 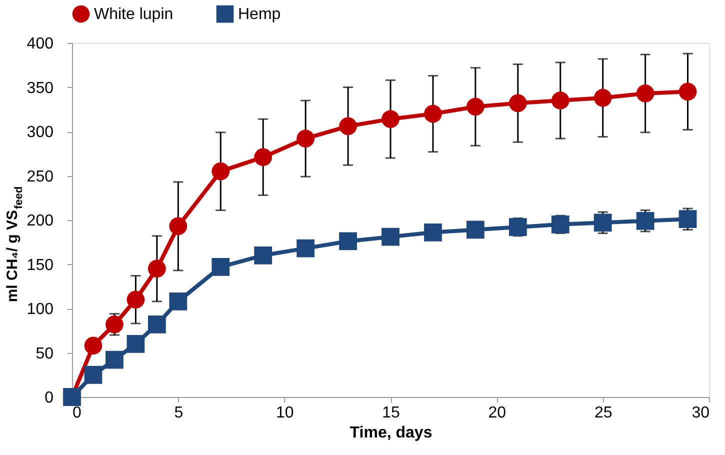 What do you see at coordinates (14, 244) in the screenshot?
I see `y-axis-title: ml CH₄/ g VSfeed` at bounding box center [14, 244].